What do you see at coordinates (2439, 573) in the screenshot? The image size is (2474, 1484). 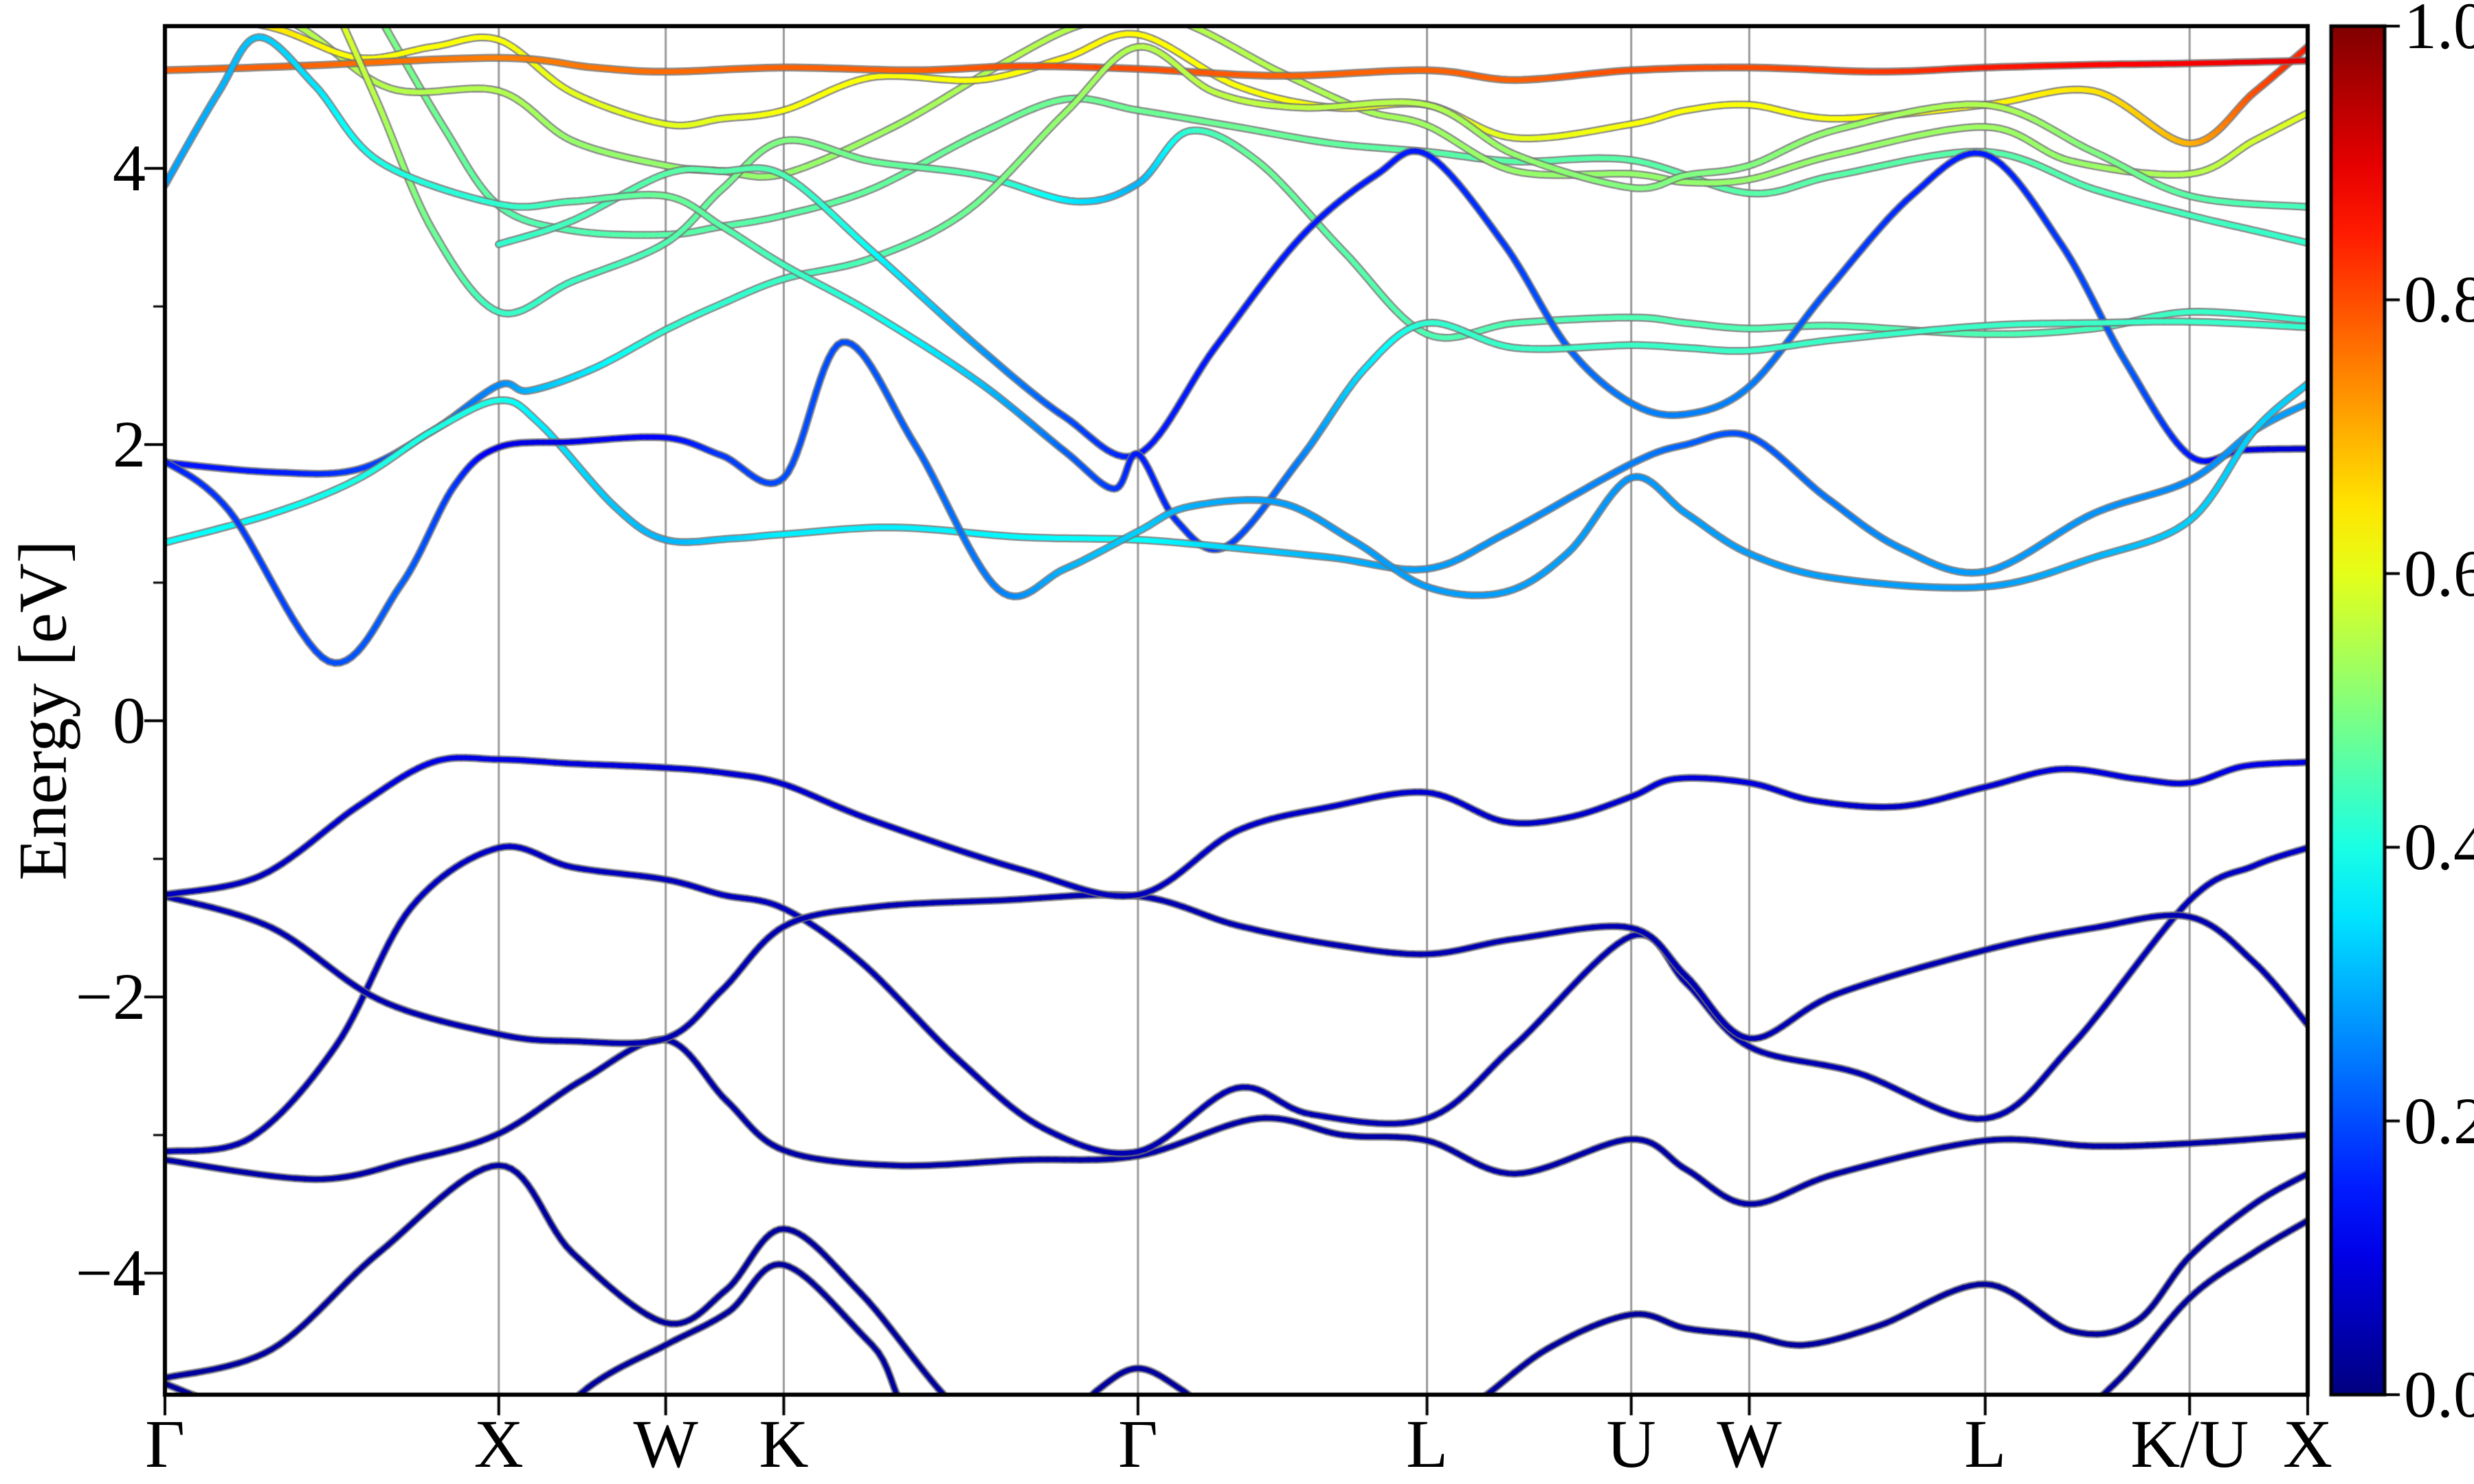 I see `colorbar-tick-label: 0.6` at bounding box center [2439, 573].